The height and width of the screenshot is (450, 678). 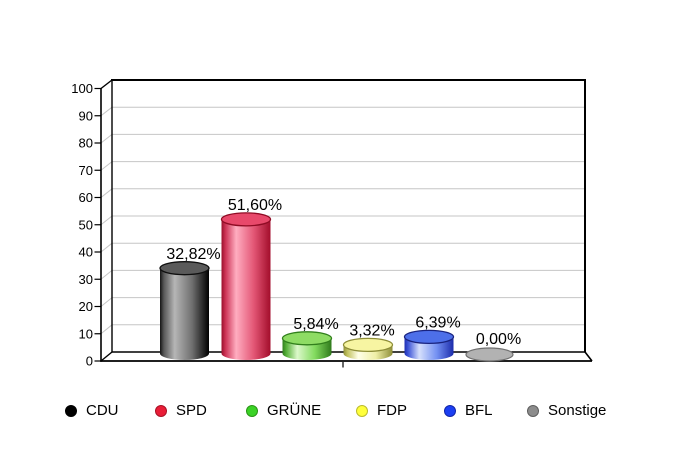 I want to click on y-tick-label: 10, so click(x=86, y=333).